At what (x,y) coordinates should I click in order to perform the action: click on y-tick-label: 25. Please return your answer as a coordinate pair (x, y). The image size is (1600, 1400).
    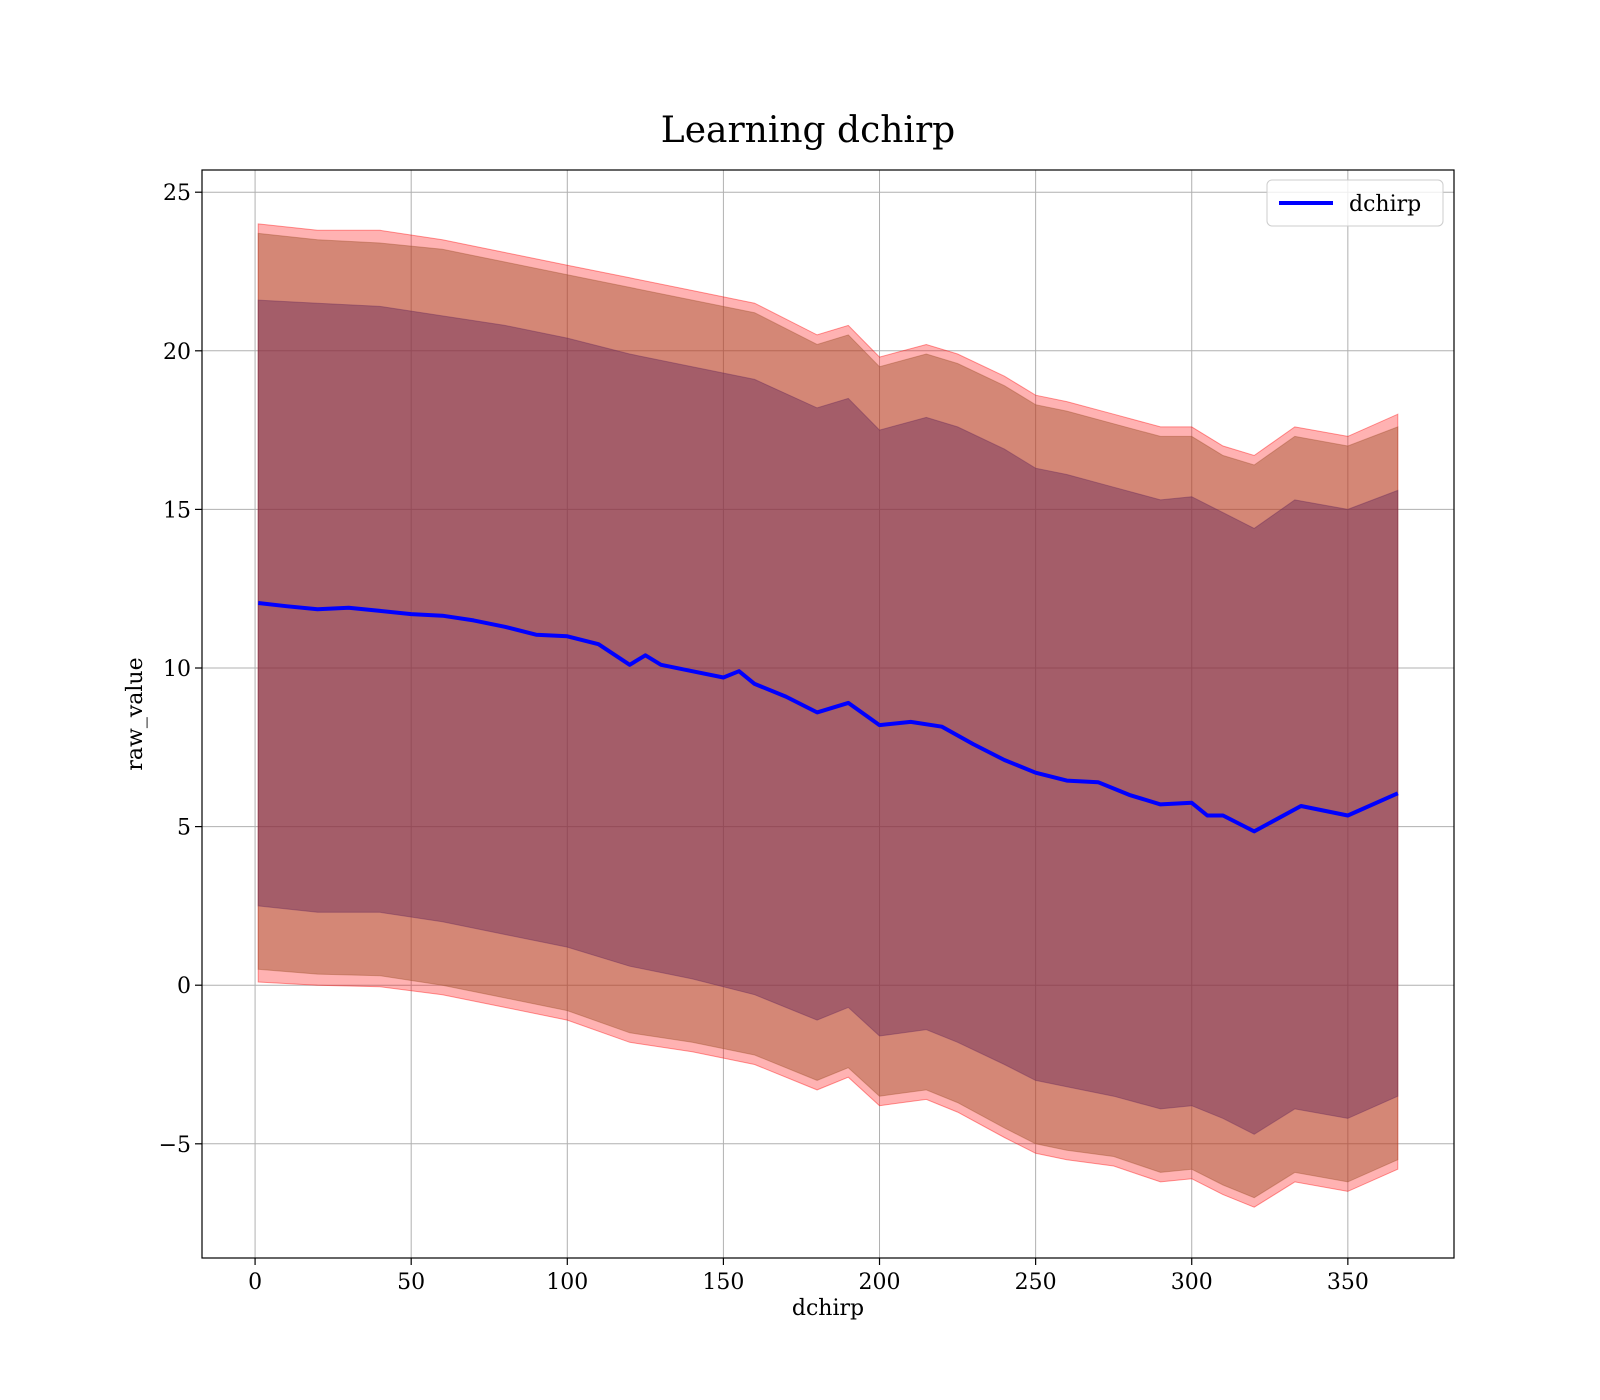
    Looking at the image, I should click on (177, 193).